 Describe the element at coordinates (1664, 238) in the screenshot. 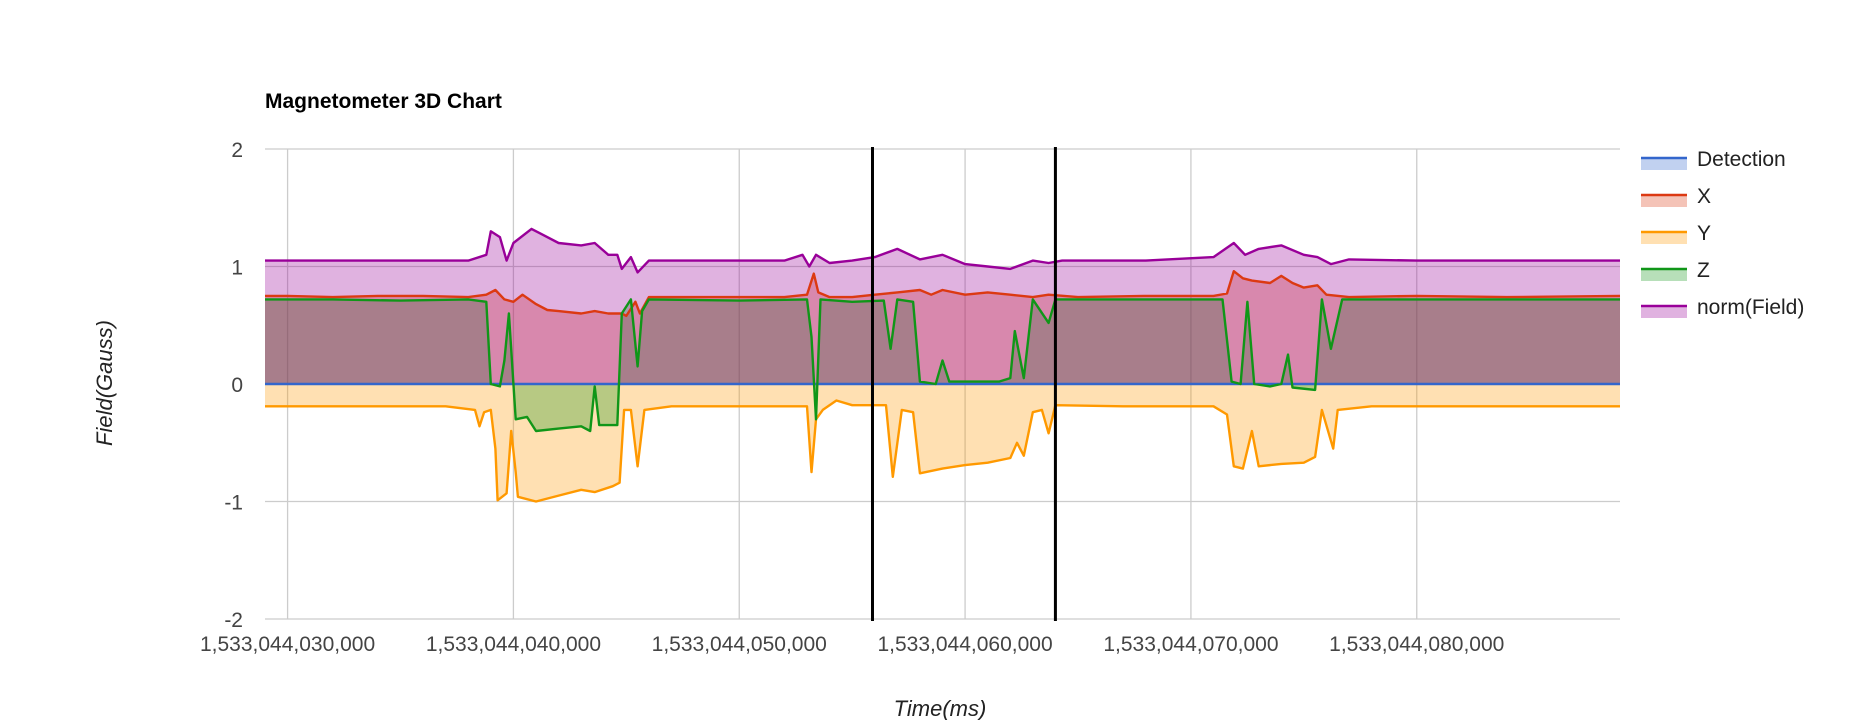

I see `legend-swatch-y` at that location.